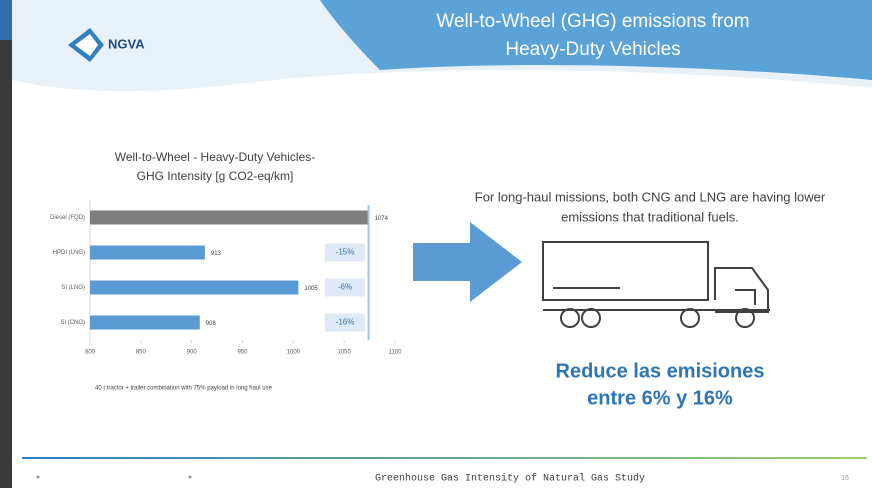 This screenshot has height=488, width=872. Describe the element at coordinates (215, 176) in the screenshot. I see `chart-title: GHG Intensity [g CO2-eq/km]` at that location.